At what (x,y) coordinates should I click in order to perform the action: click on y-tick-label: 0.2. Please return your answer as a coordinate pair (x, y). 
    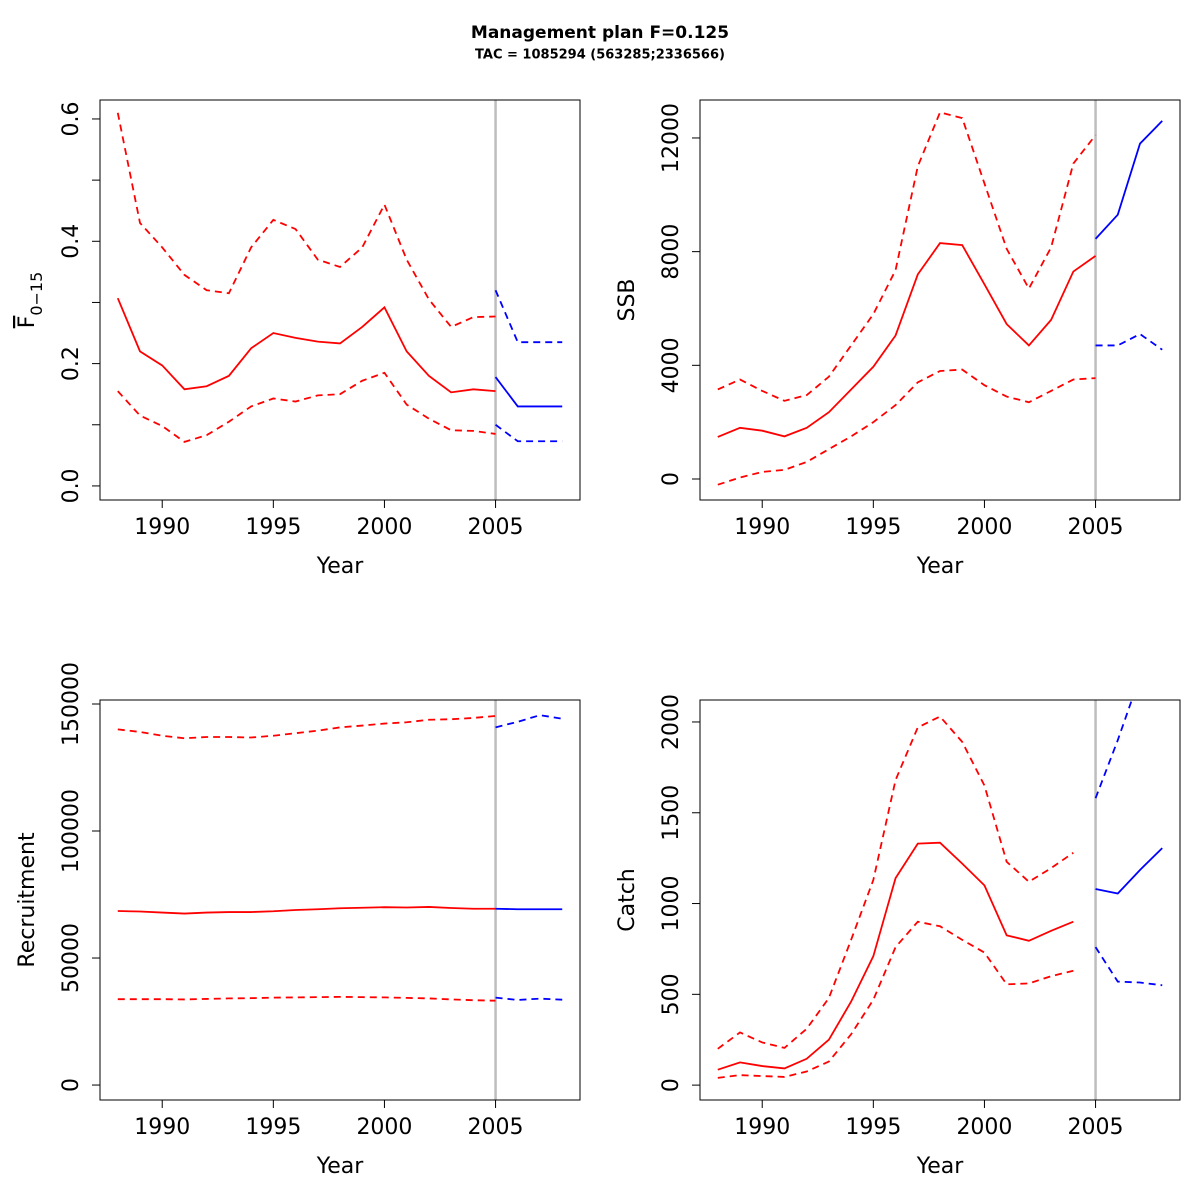
    Looking at the image, I should click on (71, 363).